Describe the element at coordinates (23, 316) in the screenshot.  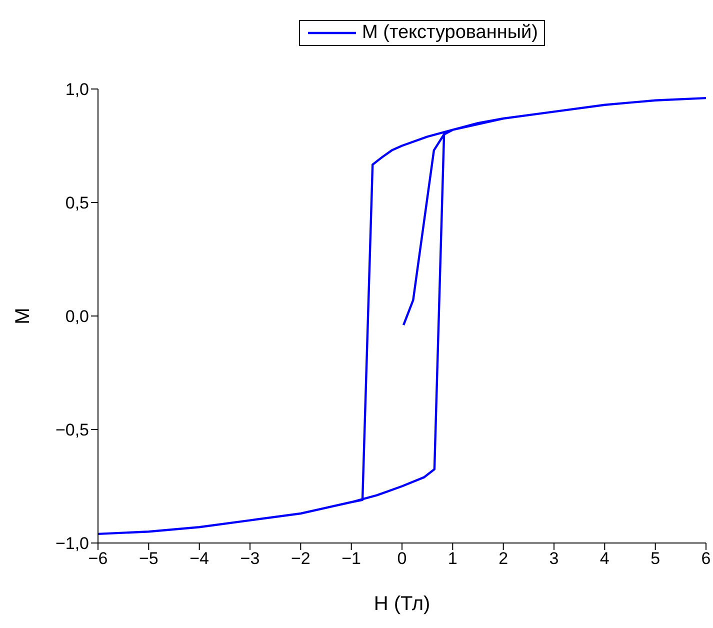
I see `y-axis-title: M` at that location.